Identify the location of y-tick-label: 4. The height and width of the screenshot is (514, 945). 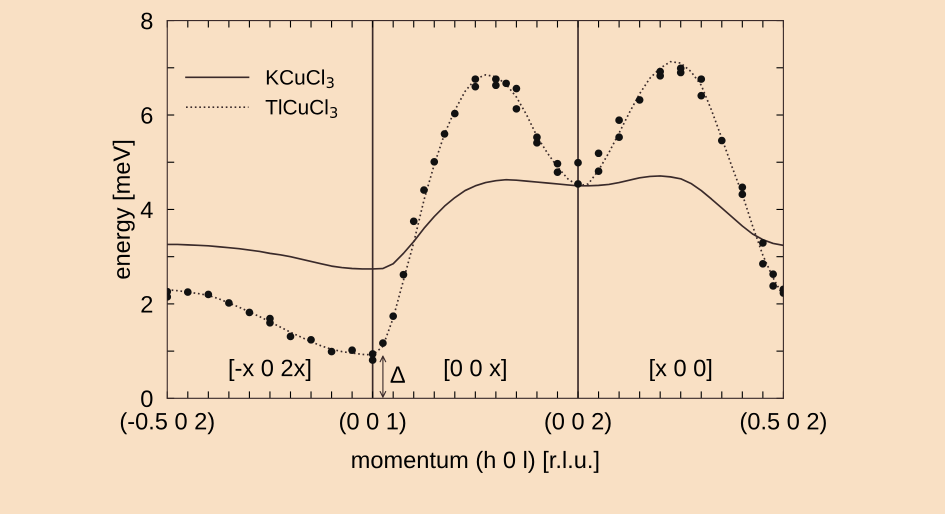
(146, 210).